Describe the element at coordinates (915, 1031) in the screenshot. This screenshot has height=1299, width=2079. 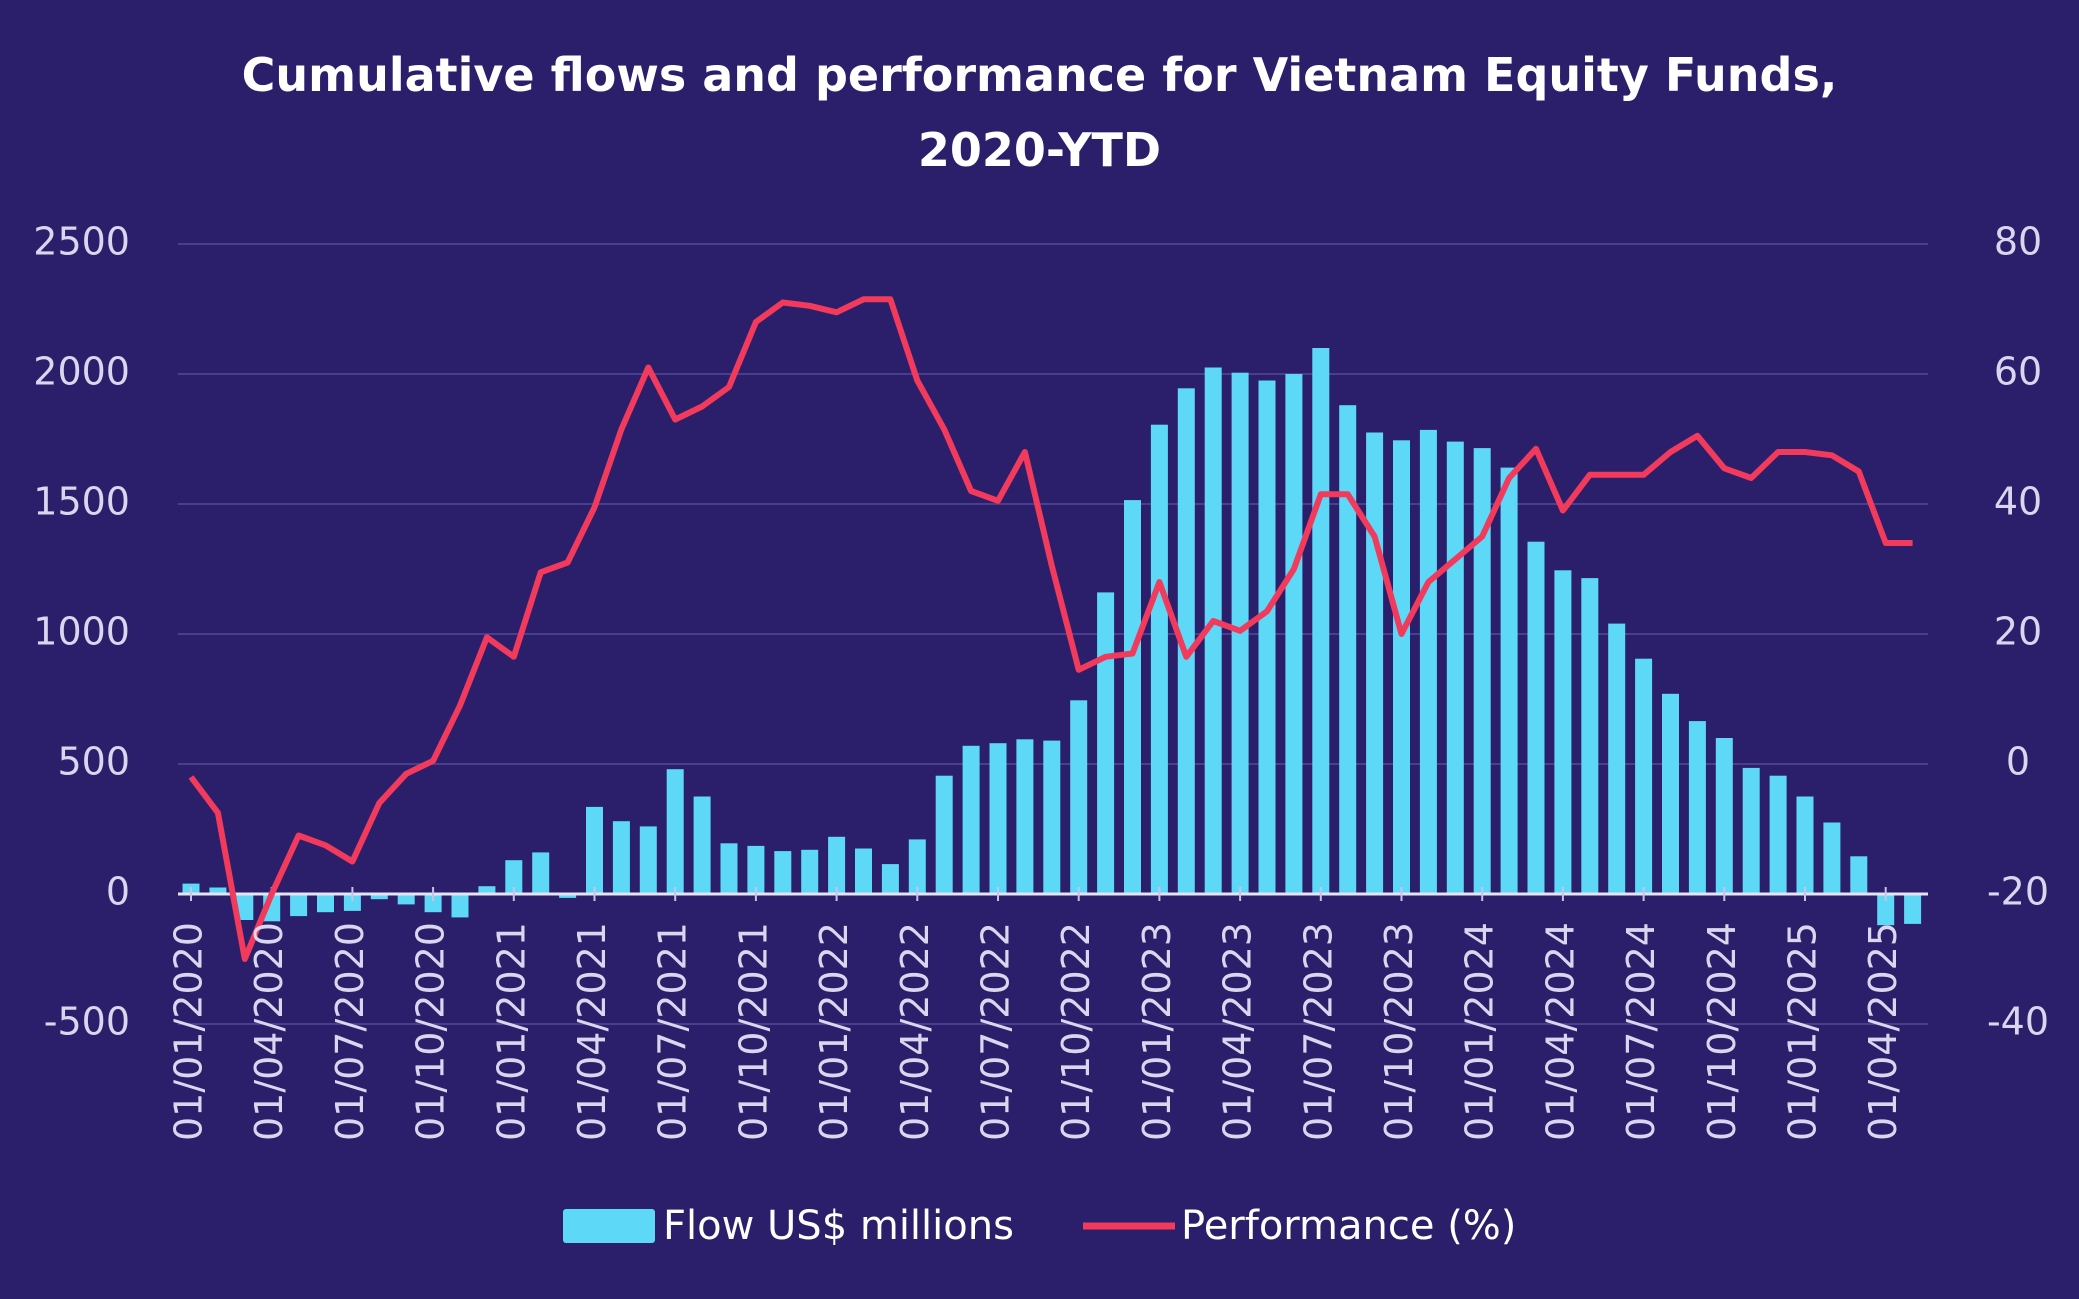
I see `x-tick-label: 01/04/2022` at that location.